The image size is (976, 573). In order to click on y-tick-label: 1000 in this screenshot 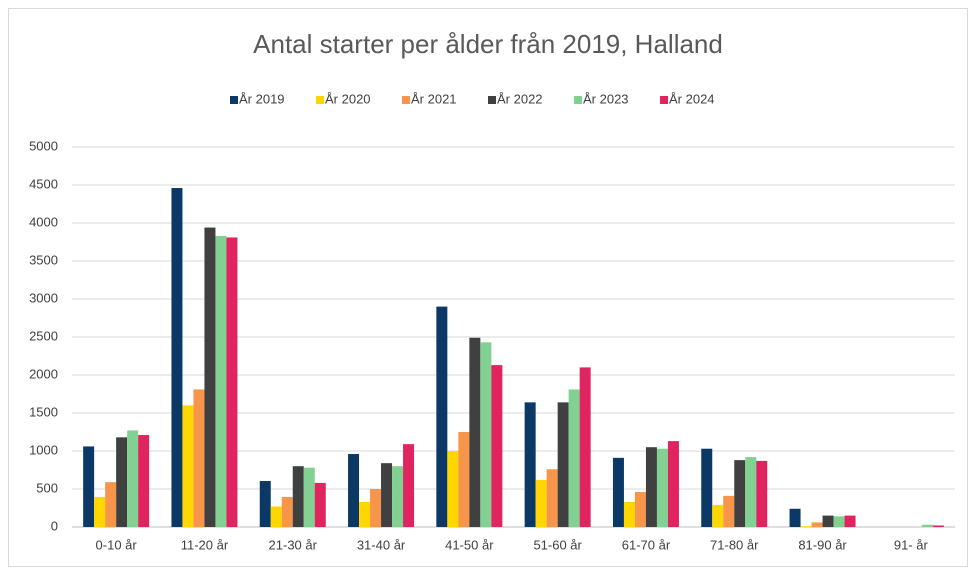, I will do `click(43, 449)`.